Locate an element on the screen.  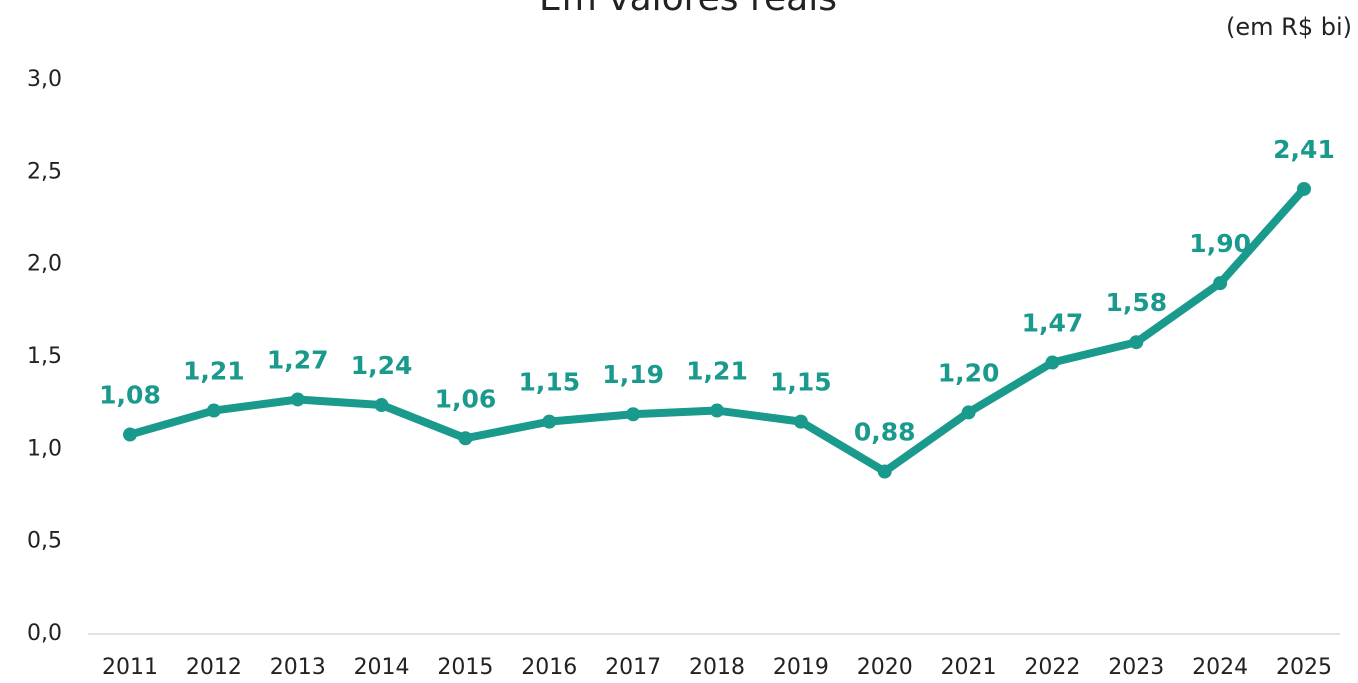
x-tick-label: 2018 is located at coordinates (717, 667).